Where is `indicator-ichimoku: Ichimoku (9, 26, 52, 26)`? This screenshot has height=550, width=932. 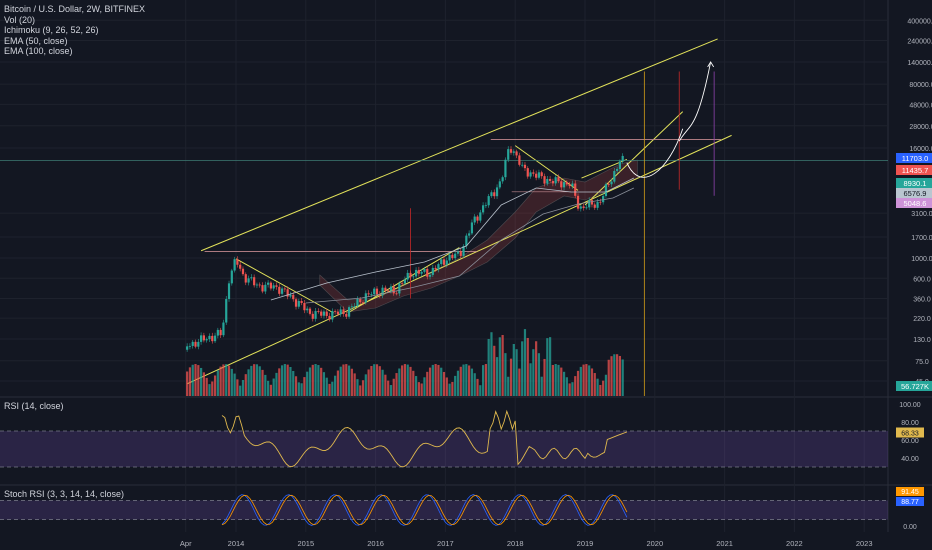
indicator-ichimoku: Ichimoku (9, 26, 52, 26) is located at coordinates (51, 30).